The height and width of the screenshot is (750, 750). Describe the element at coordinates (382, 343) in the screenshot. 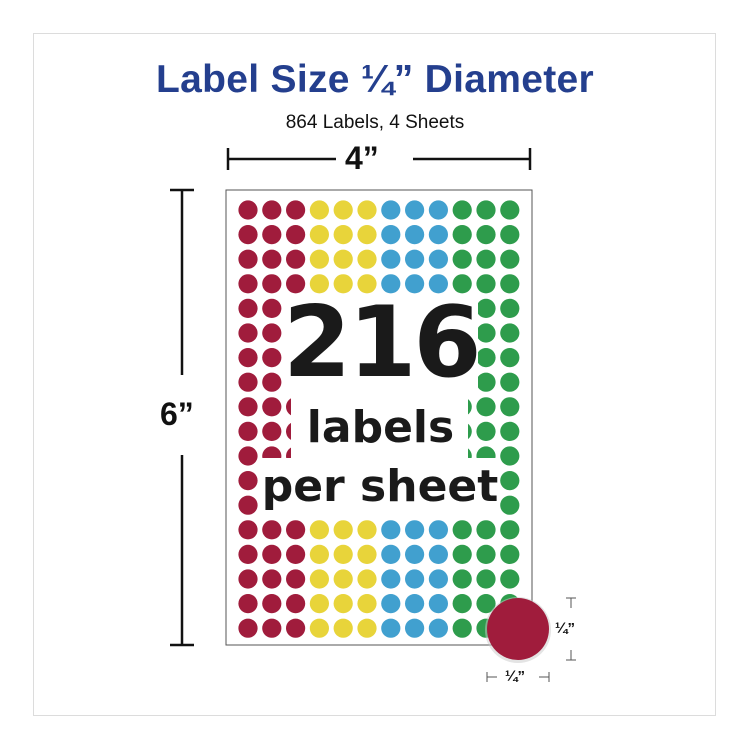

I see `labels-count: 216` at that location.